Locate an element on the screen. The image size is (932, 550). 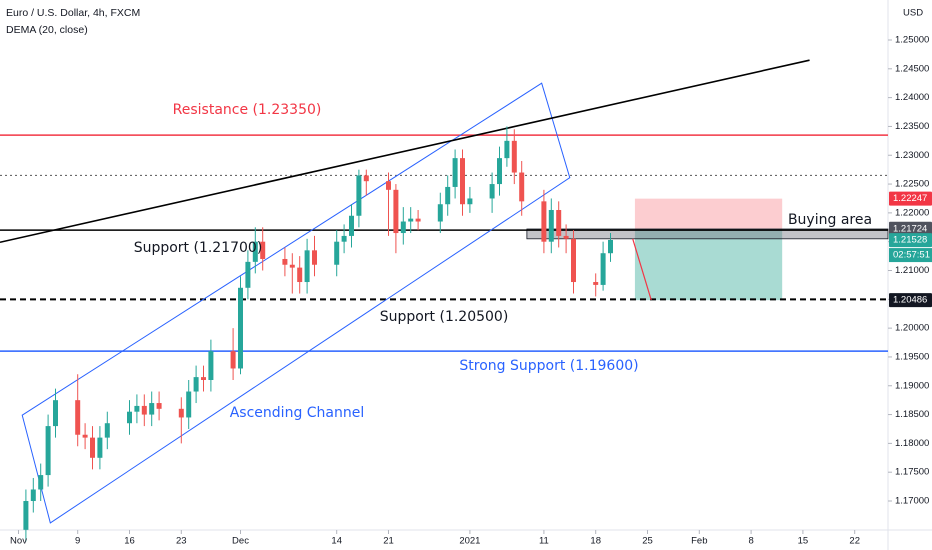
price-label: 1.22247 is located at coordinates (910, 198).